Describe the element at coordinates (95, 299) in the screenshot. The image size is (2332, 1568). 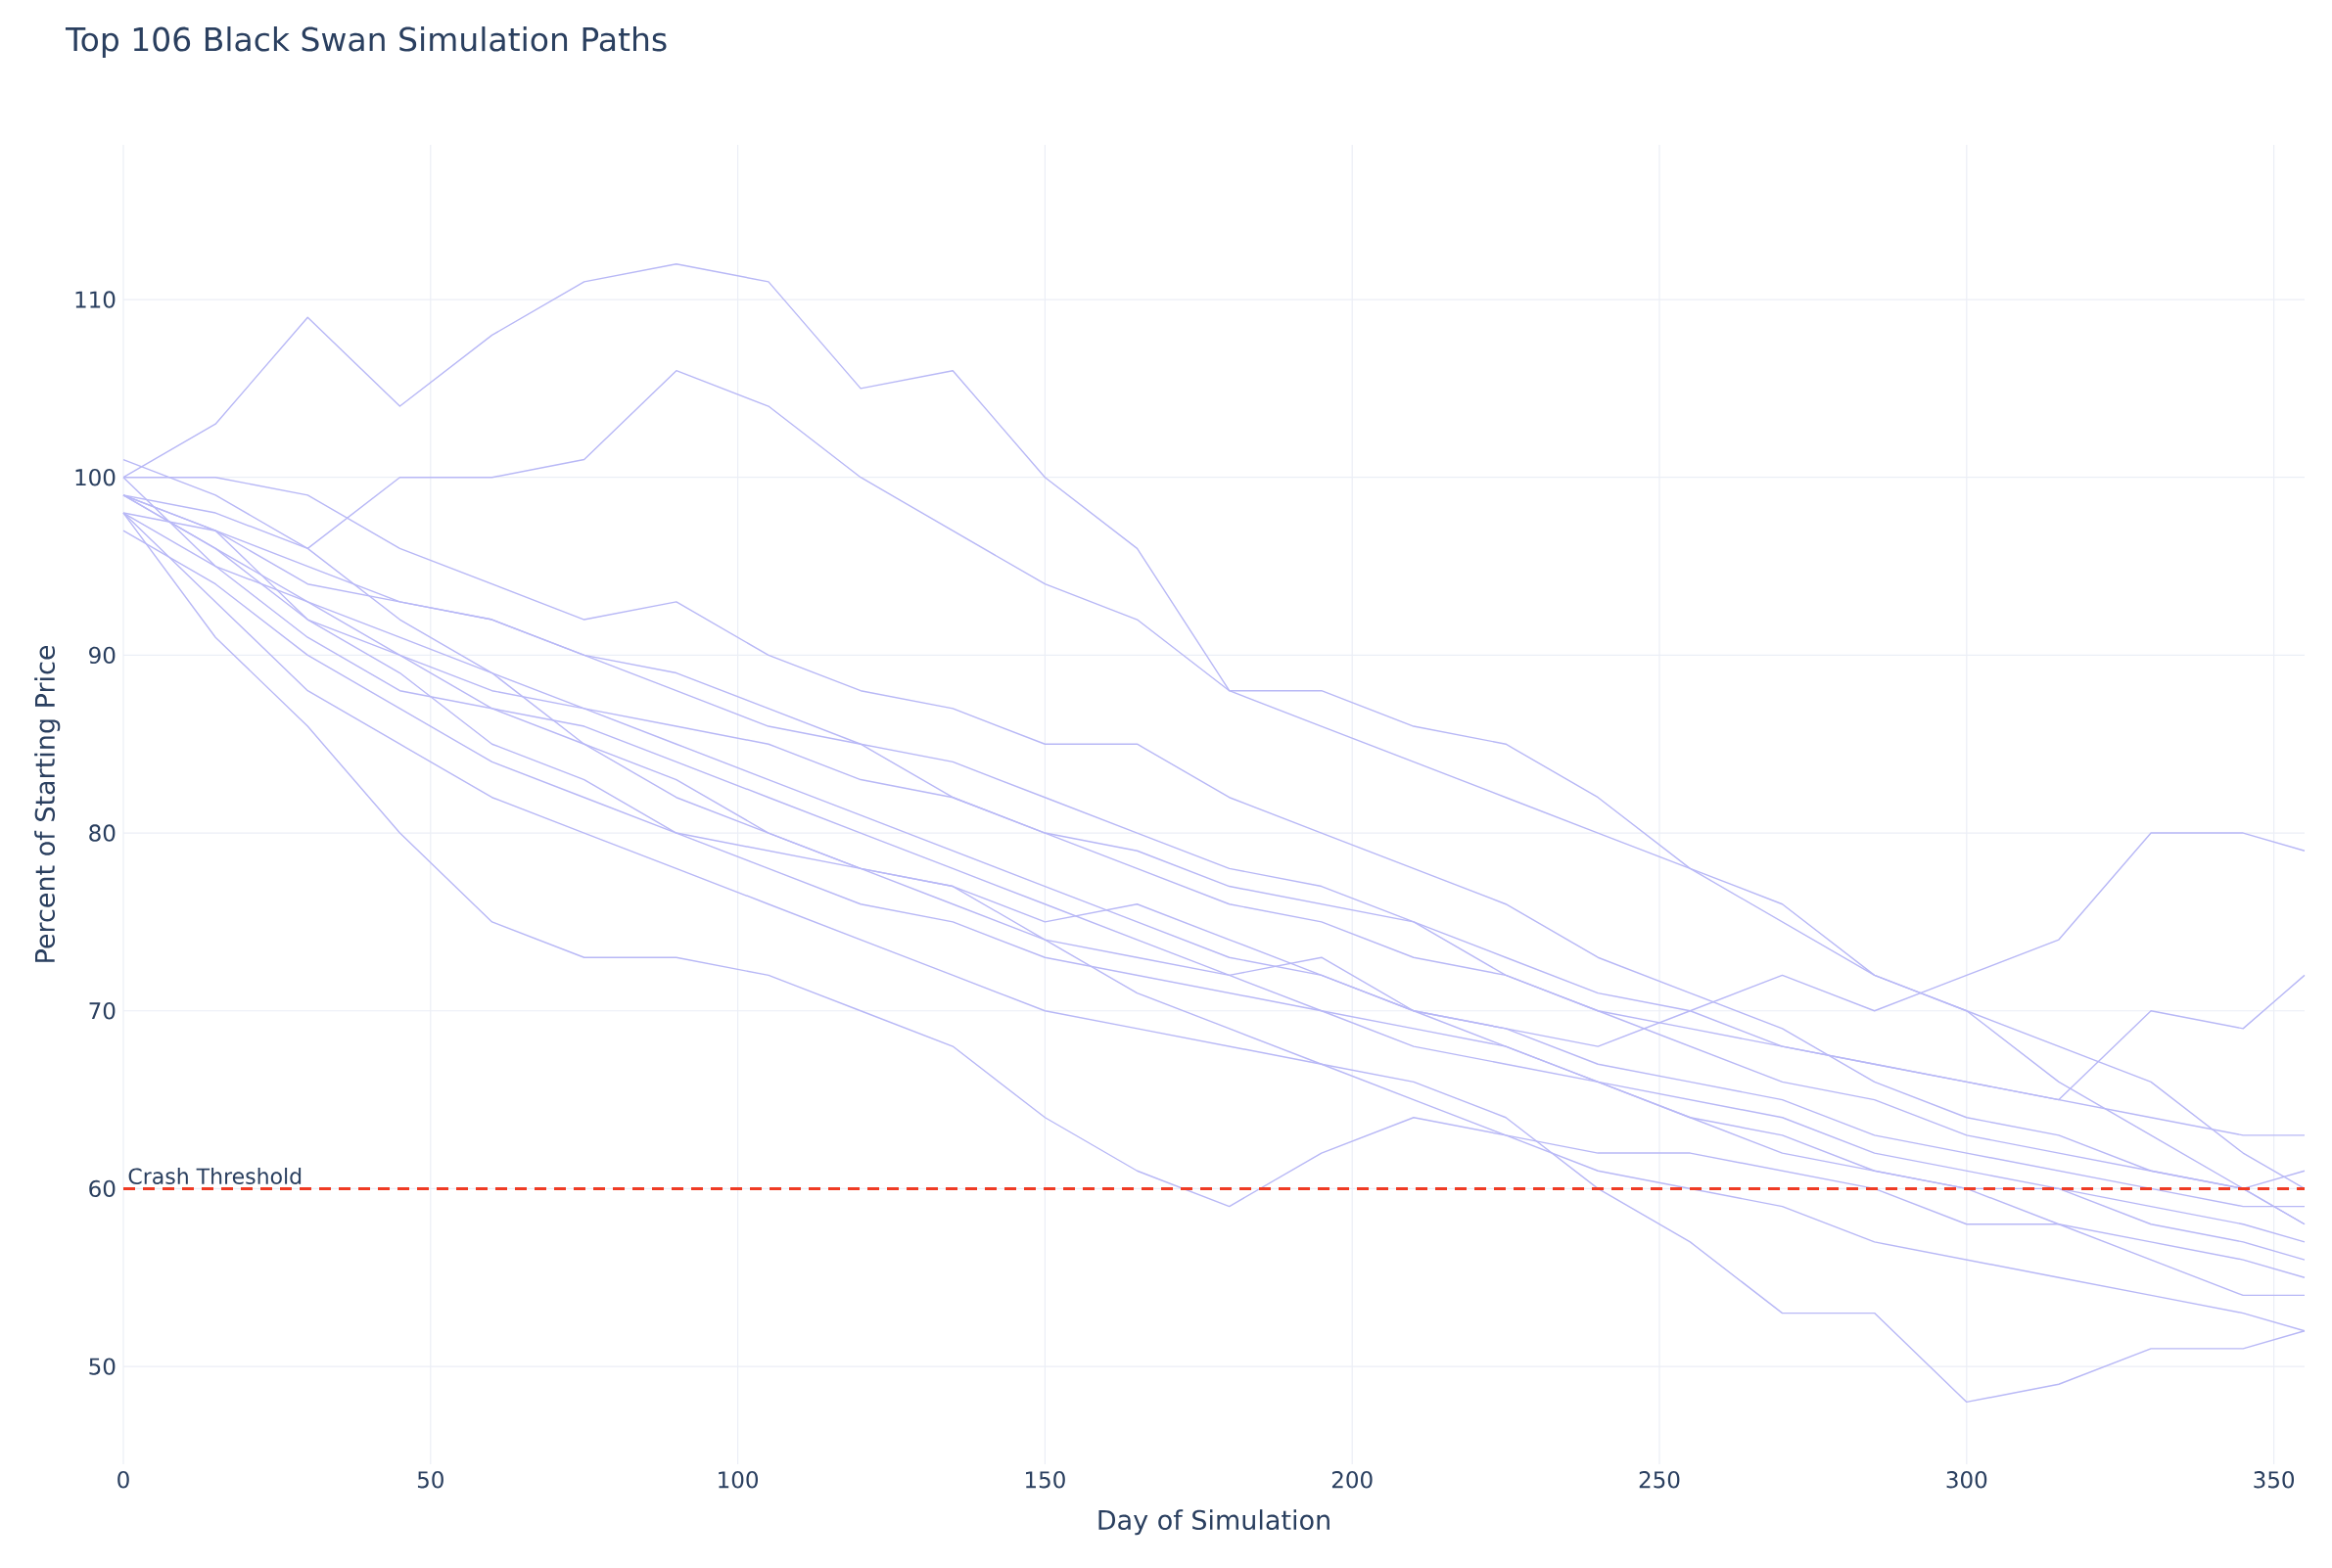
I see `y-tick-label: 110` at that location.